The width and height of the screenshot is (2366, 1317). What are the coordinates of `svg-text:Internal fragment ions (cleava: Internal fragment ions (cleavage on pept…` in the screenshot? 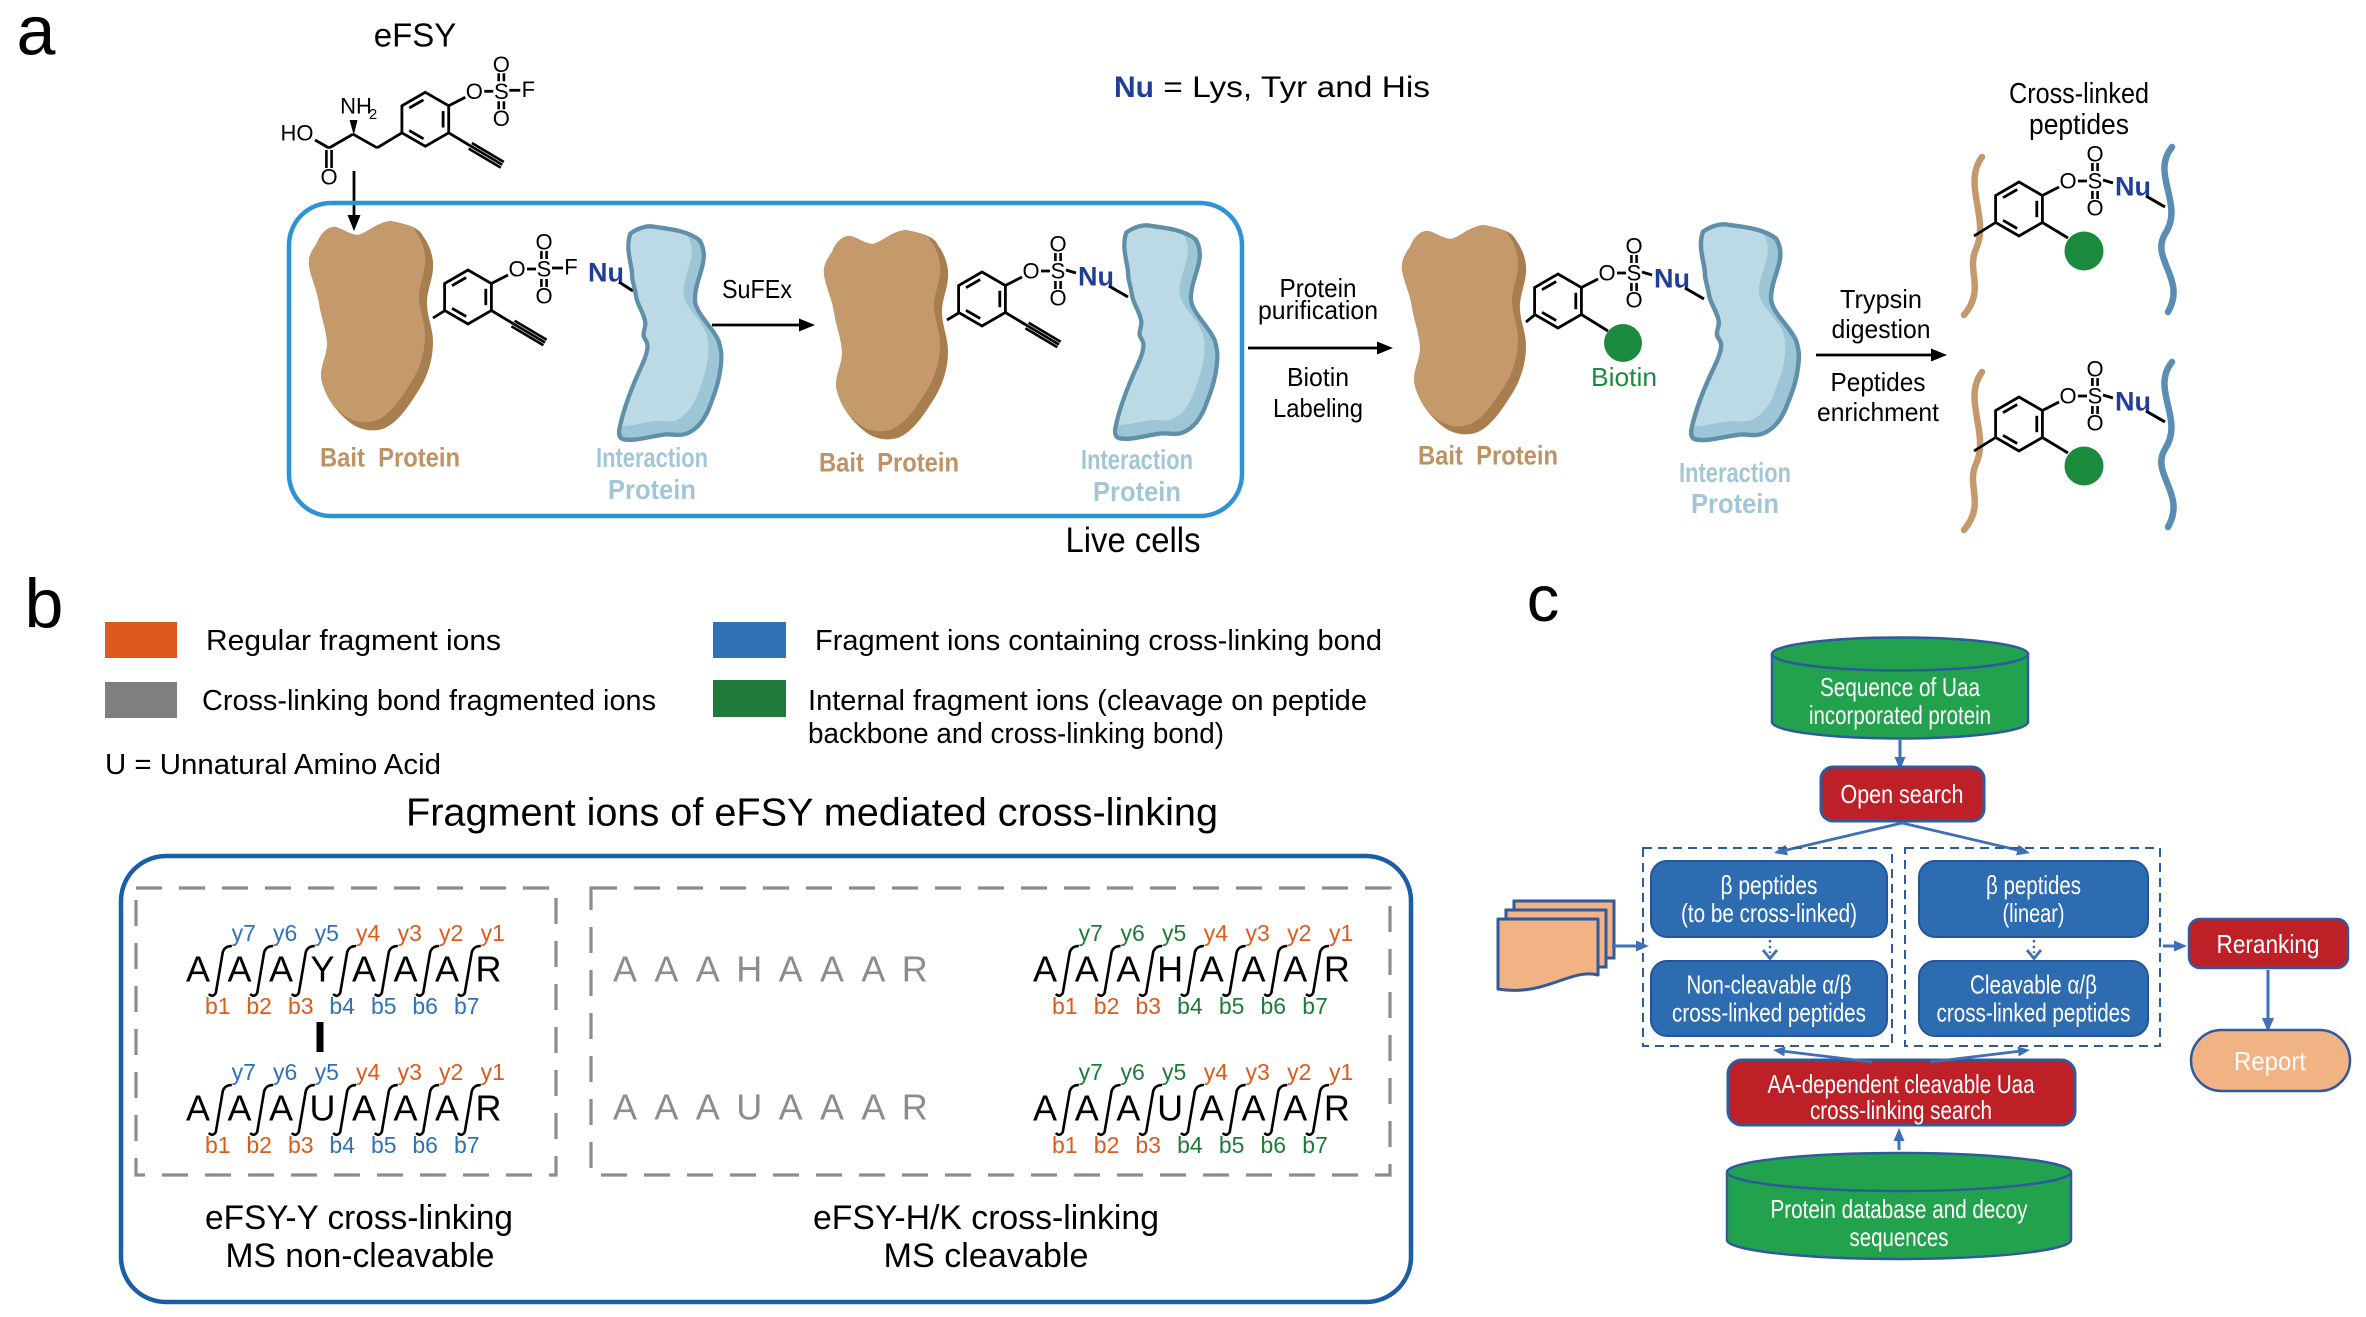 It's located at (1087, 701).